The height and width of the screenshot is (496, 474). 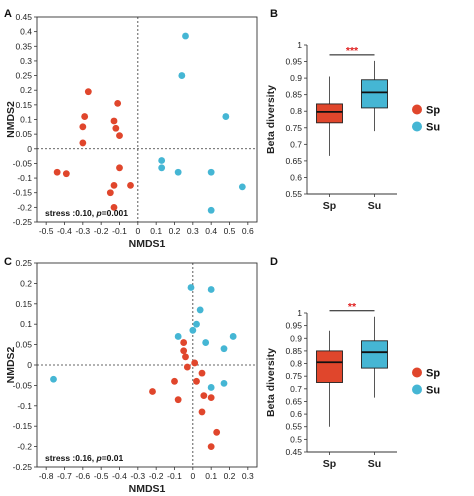 I want to click on panel-a-ytick-label: -0.05, so click(x=23, y=163).